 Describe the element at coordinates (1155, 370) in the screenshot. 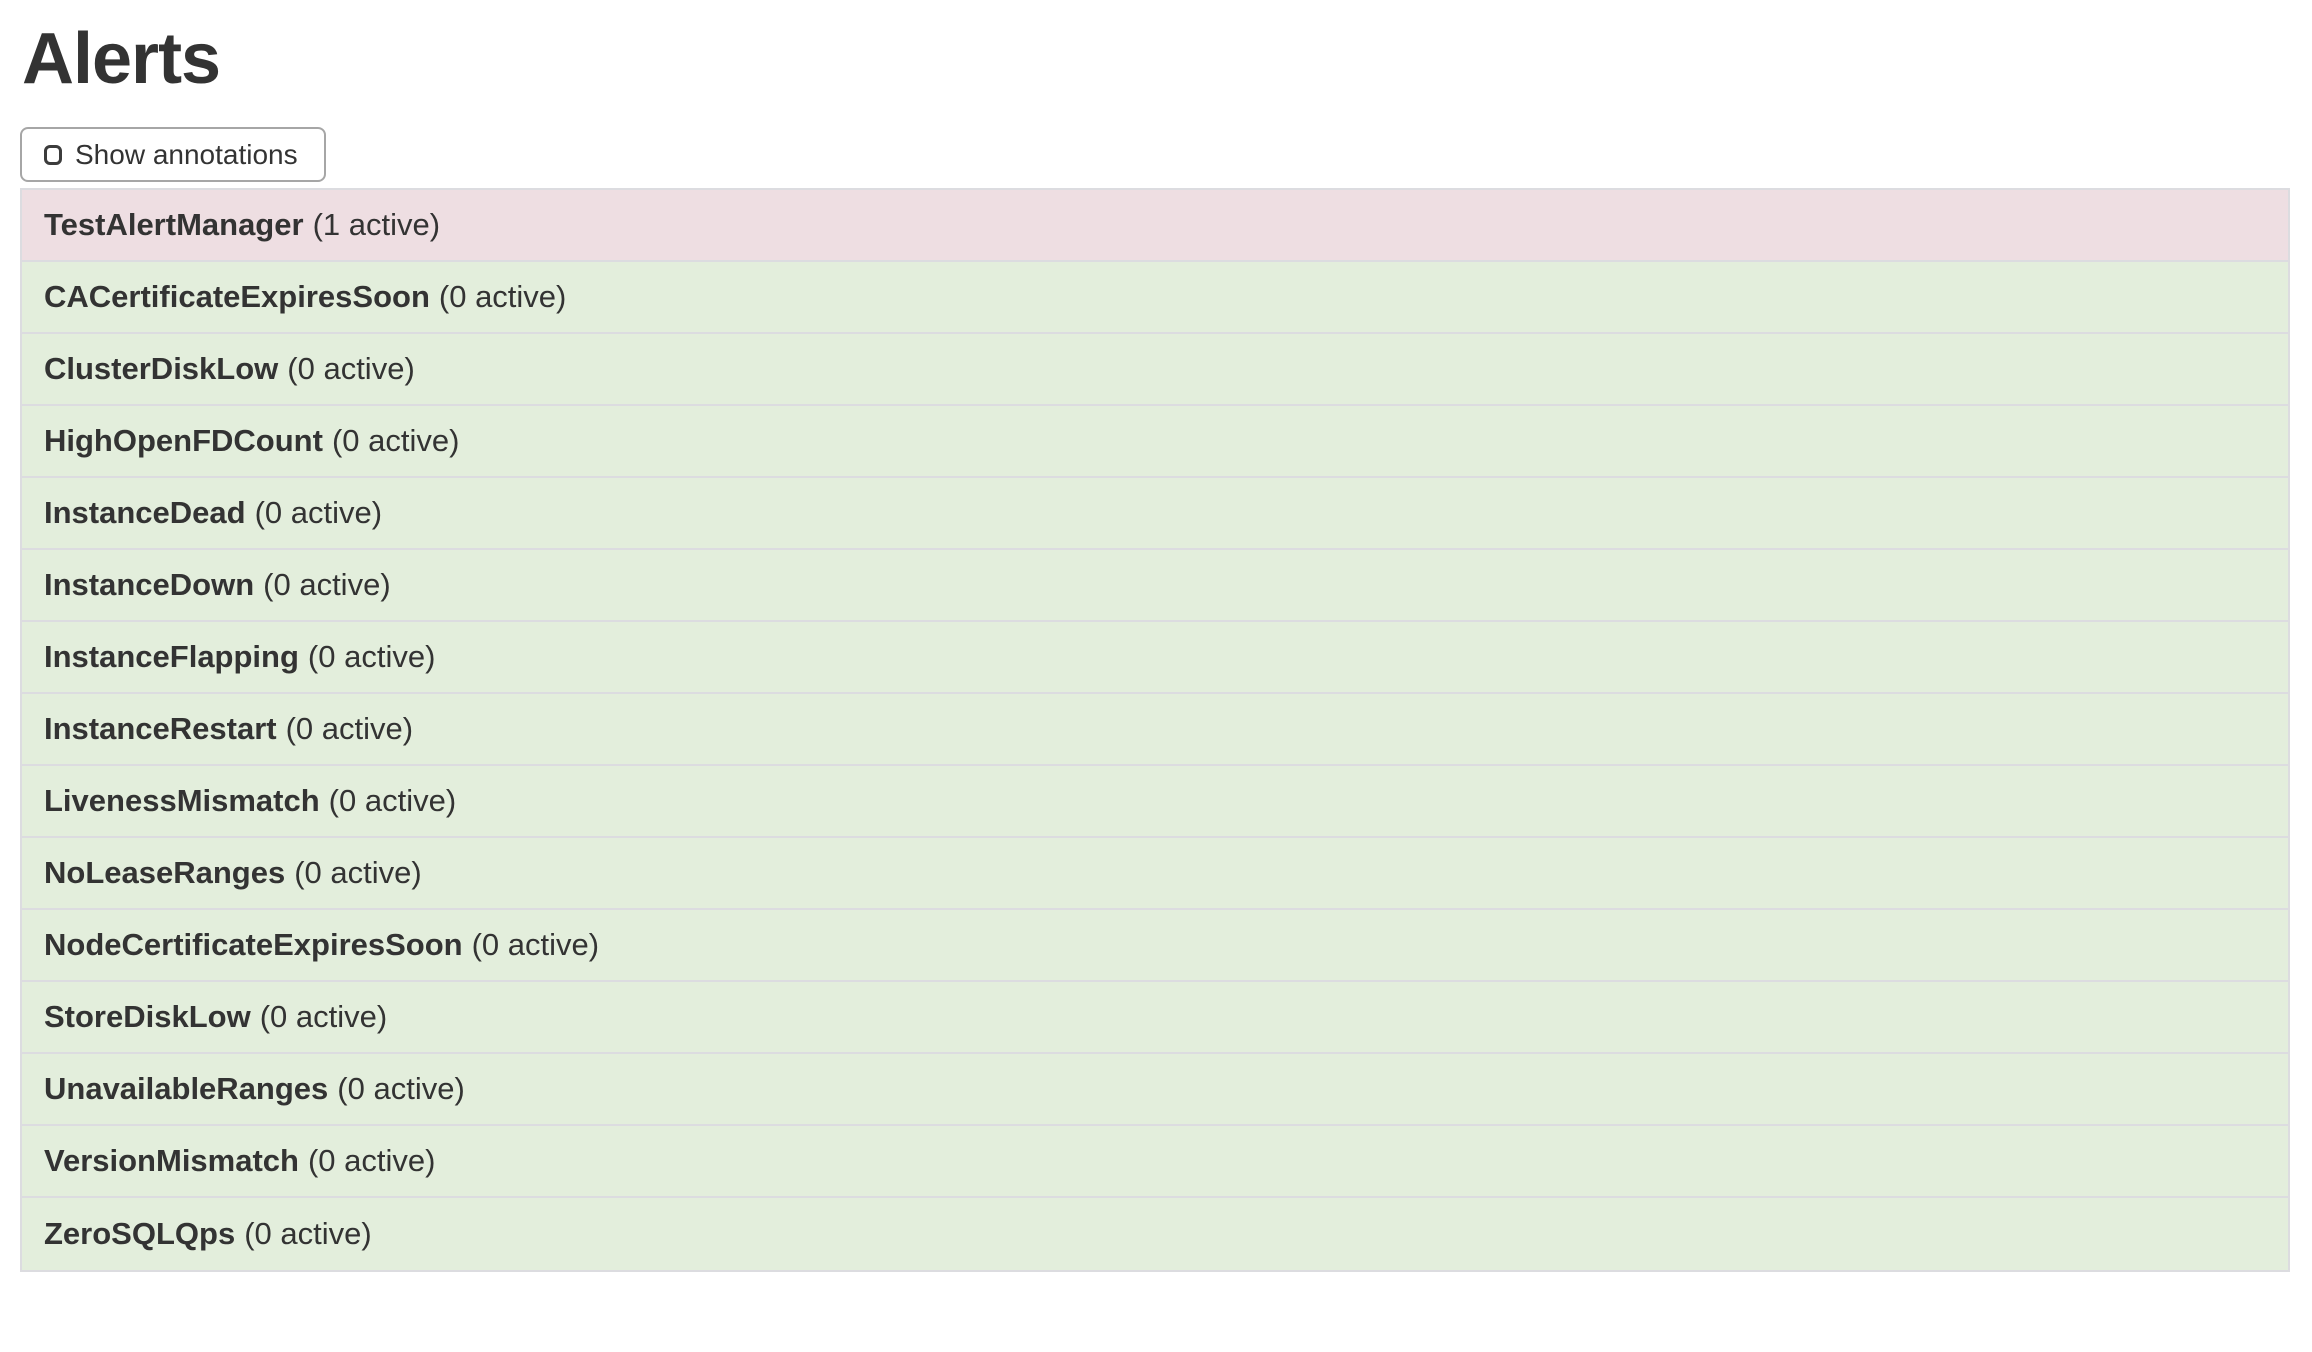

I see `alert-row: ClusterDiskLow (0 active)` at that location.